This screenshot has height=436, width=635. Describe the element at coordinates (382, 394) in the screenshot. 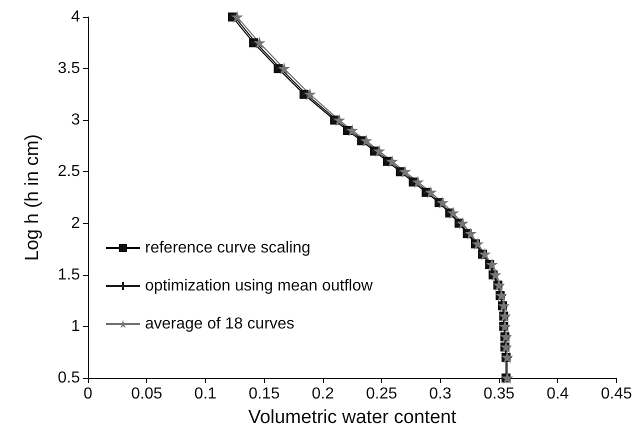

I see `x-tick-label: 0.25` at that location.